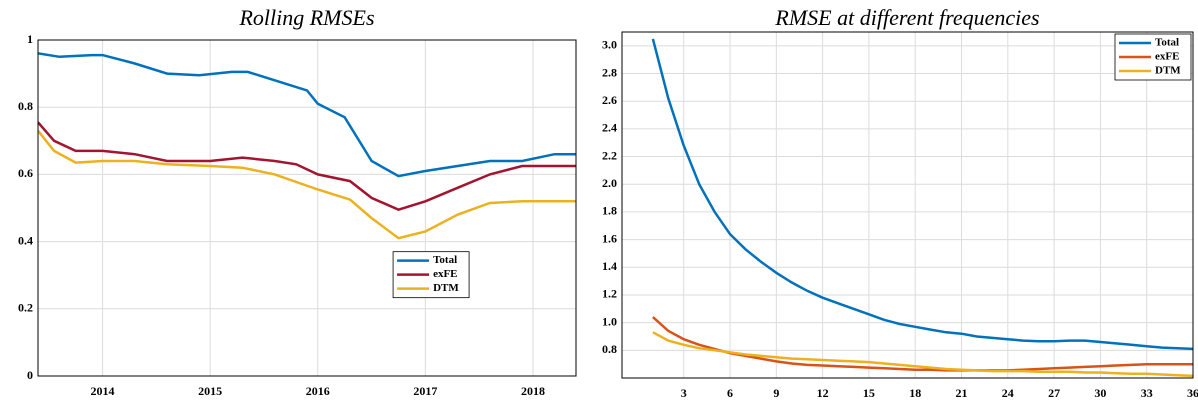 The width and height of the screenshot is (1198, 404). I want to click on y-tick-label: 2.0, so click(609, 183).